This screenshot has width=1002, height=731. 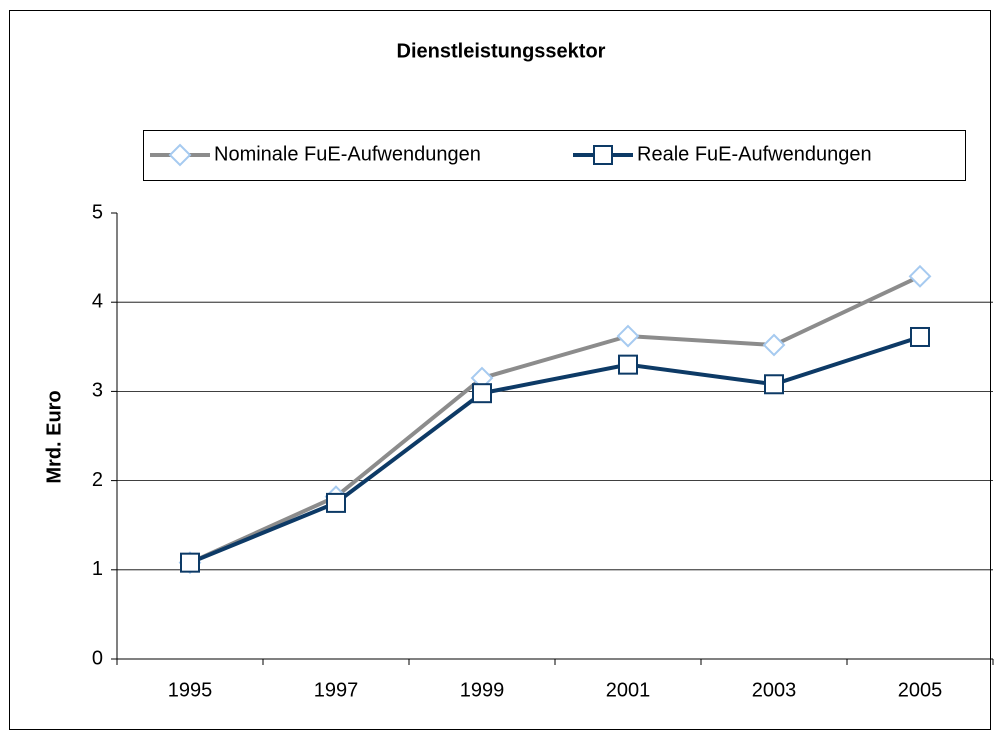 What do you see at coordinates (754, 154) in the screenshot?
I see `legend-label: Reale FuE-Aufwendungen` at bounding box center [754, 154].